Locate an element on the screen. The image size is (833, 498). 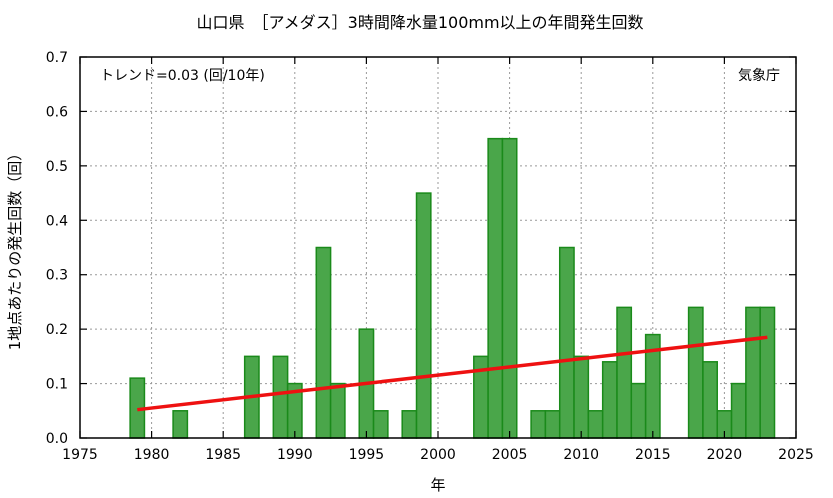
x-tick-label: 1990 is located at coordinates (295, 455).